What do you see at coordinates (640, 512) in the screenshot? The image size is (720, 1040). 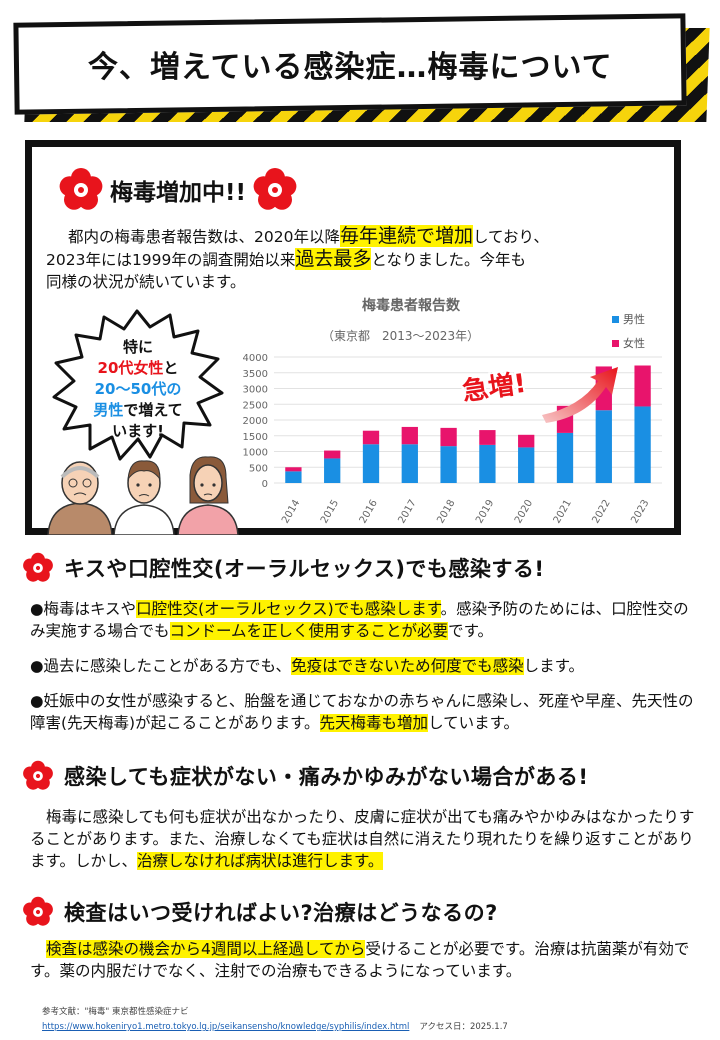 I see `x-tick-label: 2023` at bounding box center [640, 512].